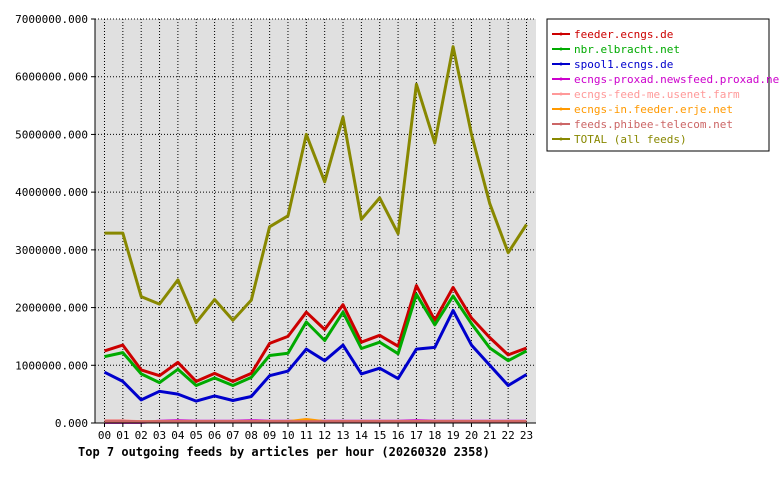 This screenshot has height=480, width=780. Describe the element at coordinates (508, 435) in the screenshot. I see `x-tick-label: 22` at that location.